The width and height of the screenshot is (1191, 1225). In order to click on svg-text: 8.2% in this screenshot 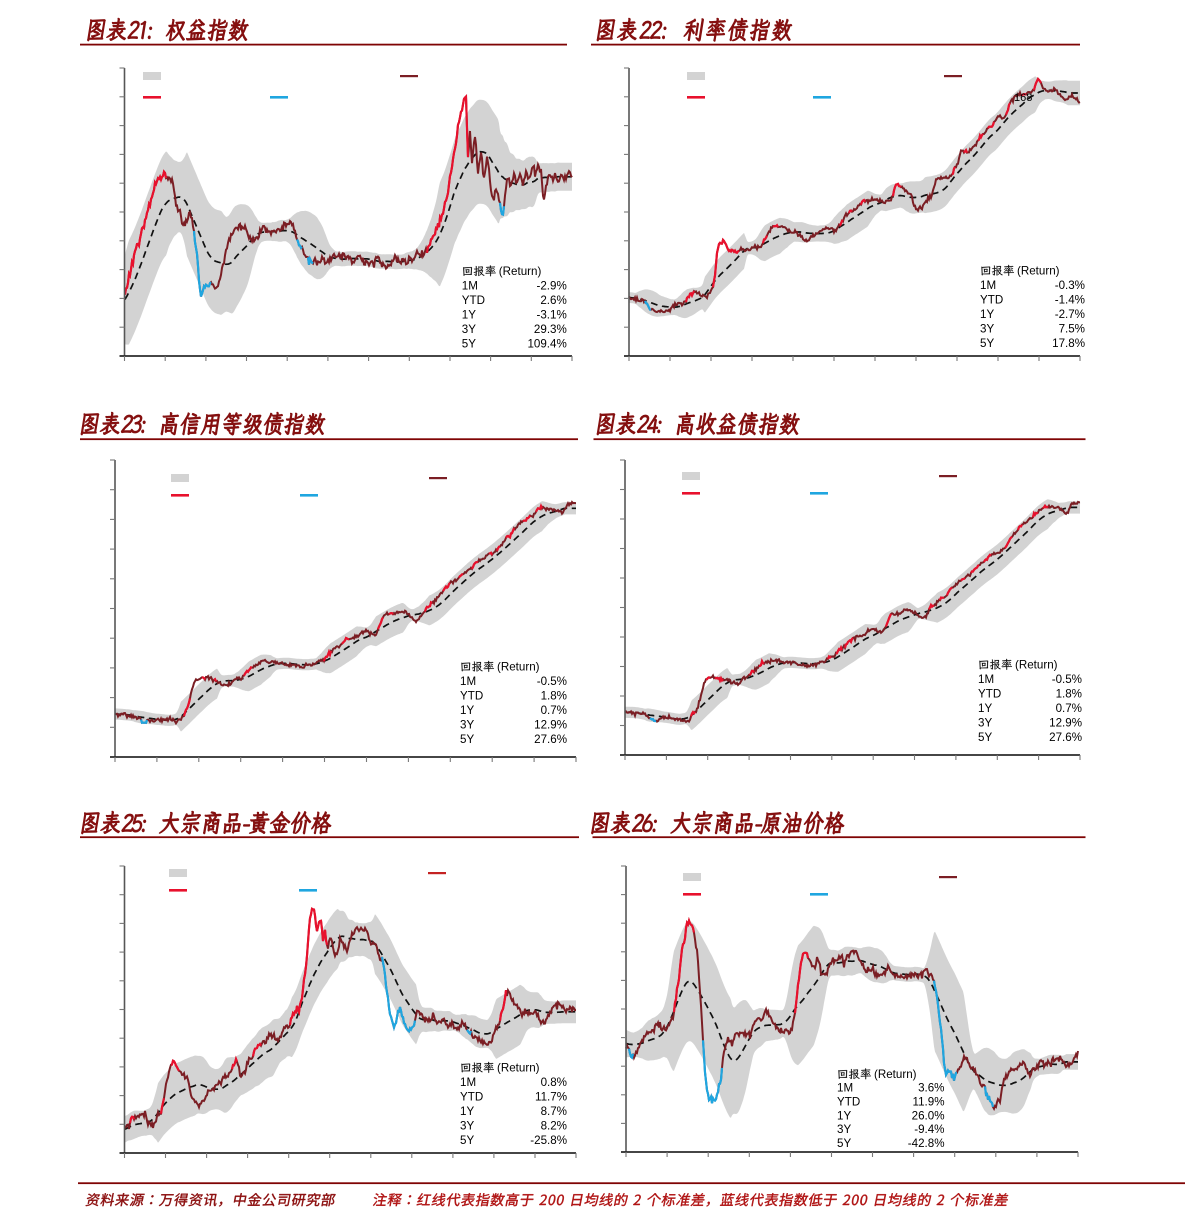, I will do `click(554, 1126)`.